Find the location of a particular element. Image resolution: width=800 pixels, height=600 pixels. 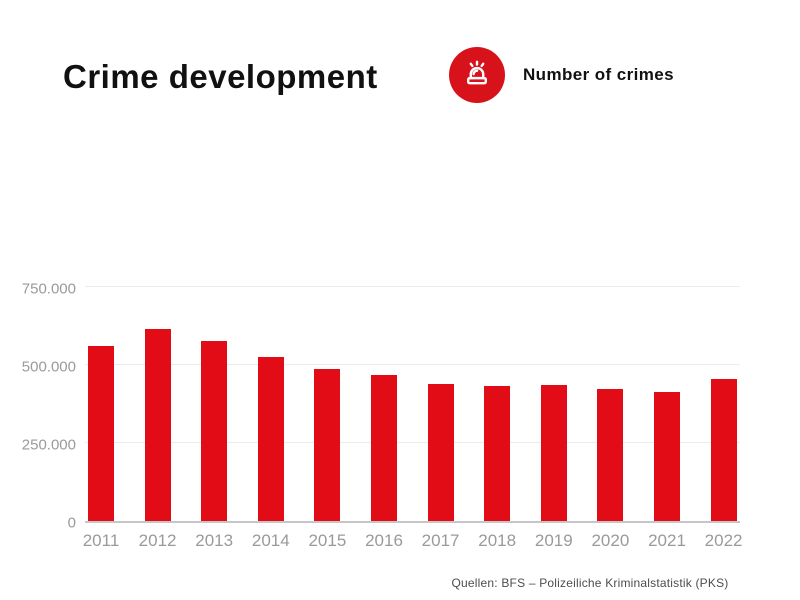

x-tick-label: 2013 is located at coordinates (214, 540).